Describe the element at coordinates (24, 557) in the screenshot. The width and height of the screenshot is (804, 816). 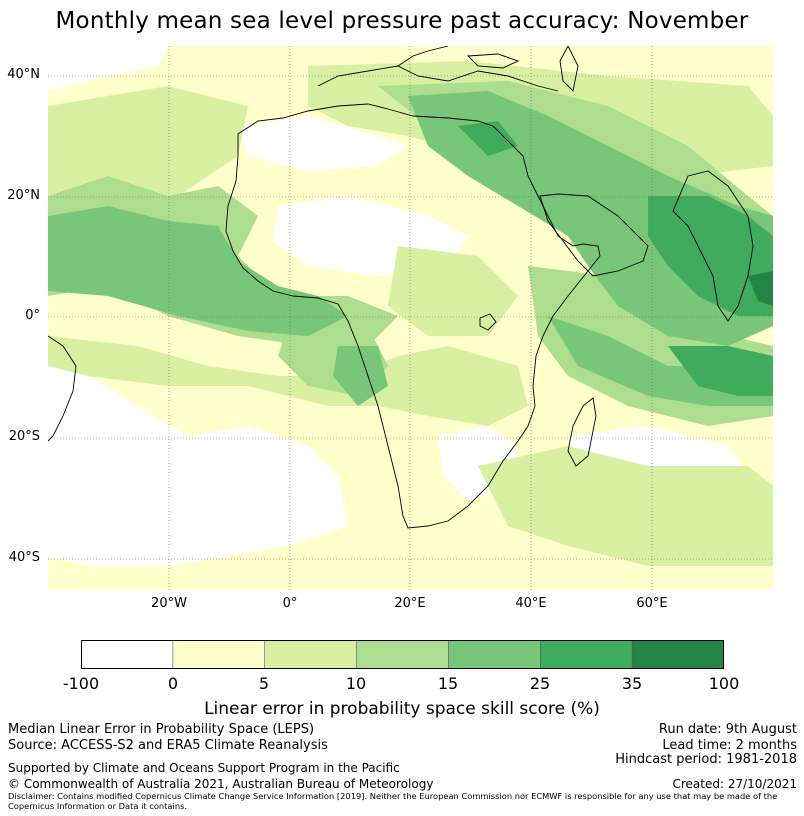
I see `lat-label-40s: 40°S` at that location.